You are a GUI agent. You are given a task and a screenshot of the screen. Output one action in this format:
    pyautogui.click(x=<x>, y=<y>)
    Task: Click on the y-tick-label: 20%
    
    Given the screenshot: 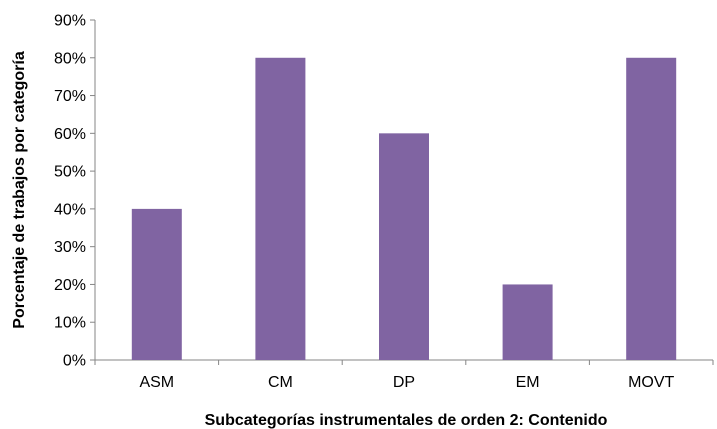 What is the action you would take?
    pyautogui.click(x=70, y=285)
    